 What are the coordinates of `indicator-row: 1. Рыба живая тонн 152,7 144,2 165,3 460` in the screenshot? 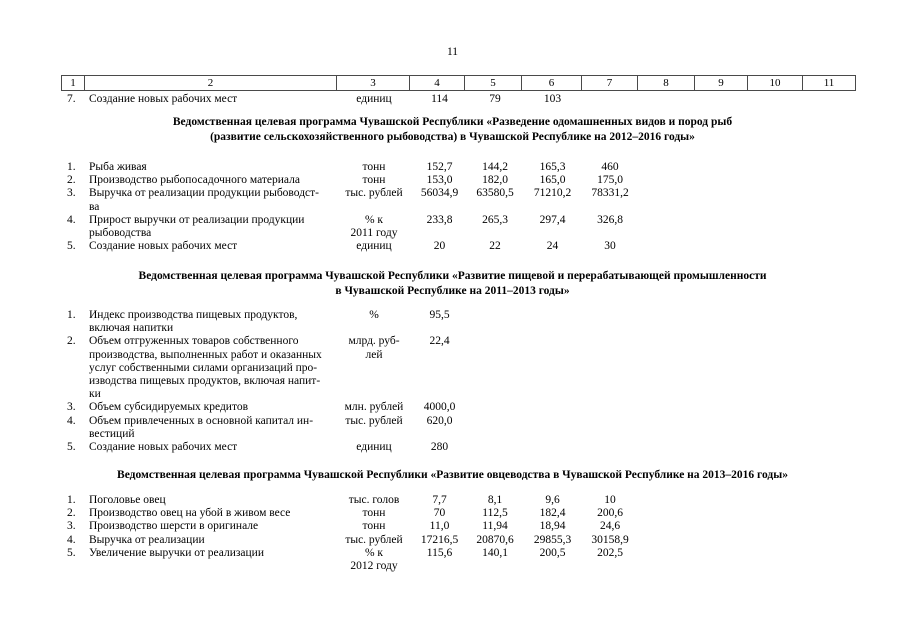 It's located at (381, 167).